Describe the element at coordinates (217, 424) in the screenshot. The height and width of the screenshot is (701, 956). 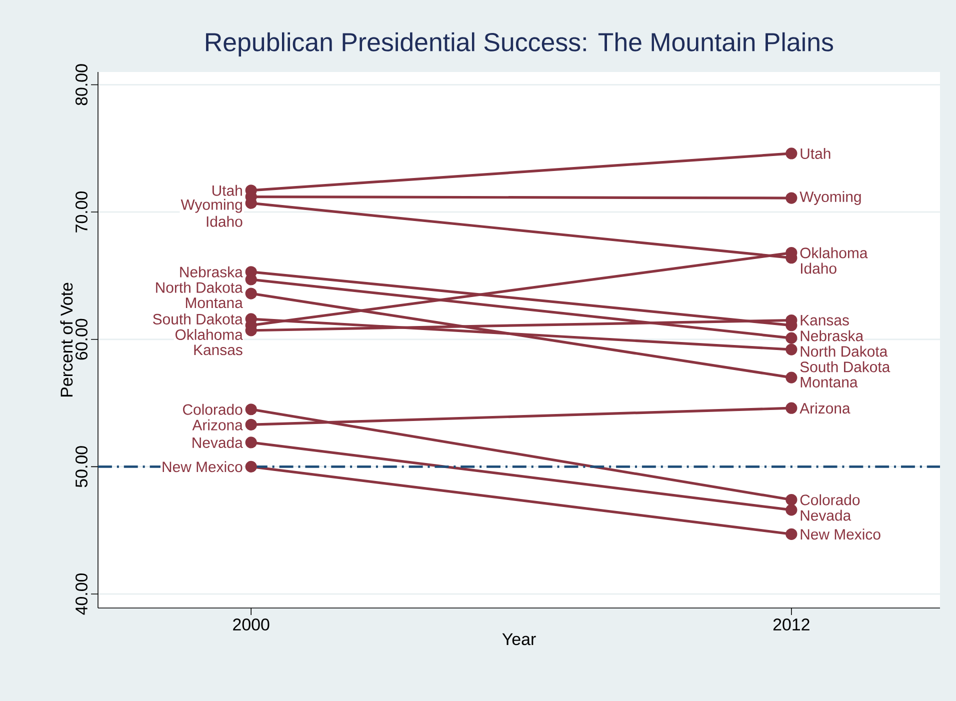
I see `series-label: Arizona` at that location.